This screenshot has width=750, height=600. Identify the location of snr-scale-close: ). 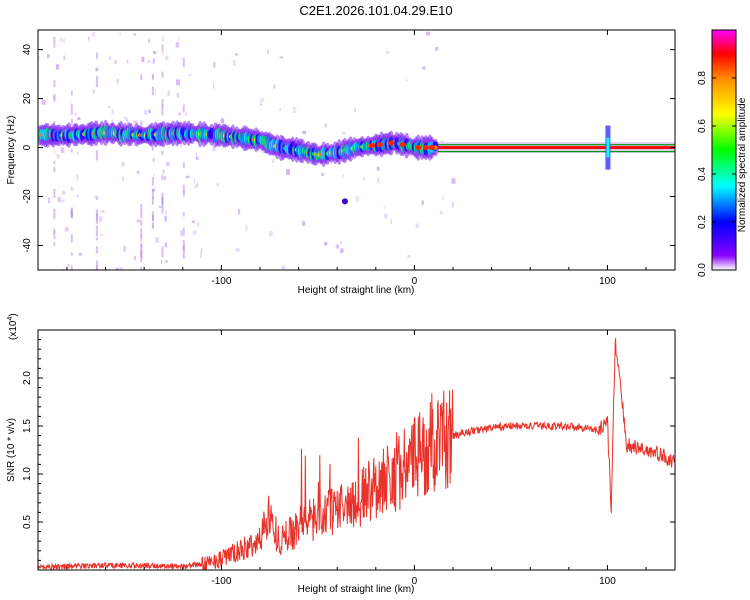
(13, 314).